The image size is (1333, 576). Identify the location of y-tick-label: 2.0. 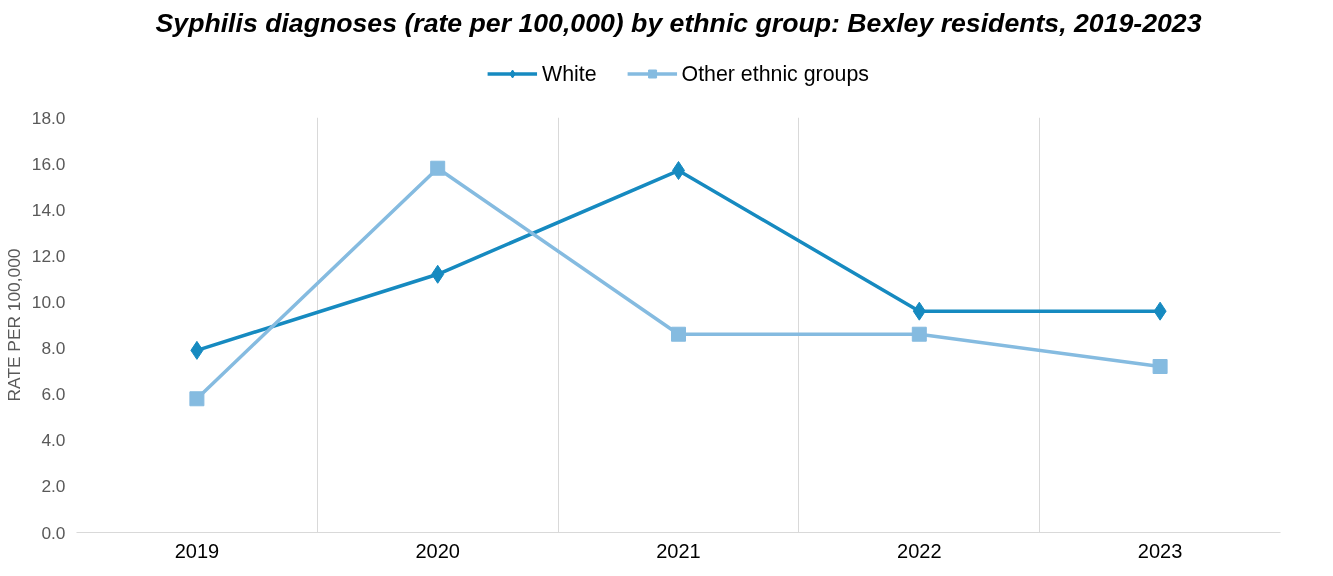
(53, 486).